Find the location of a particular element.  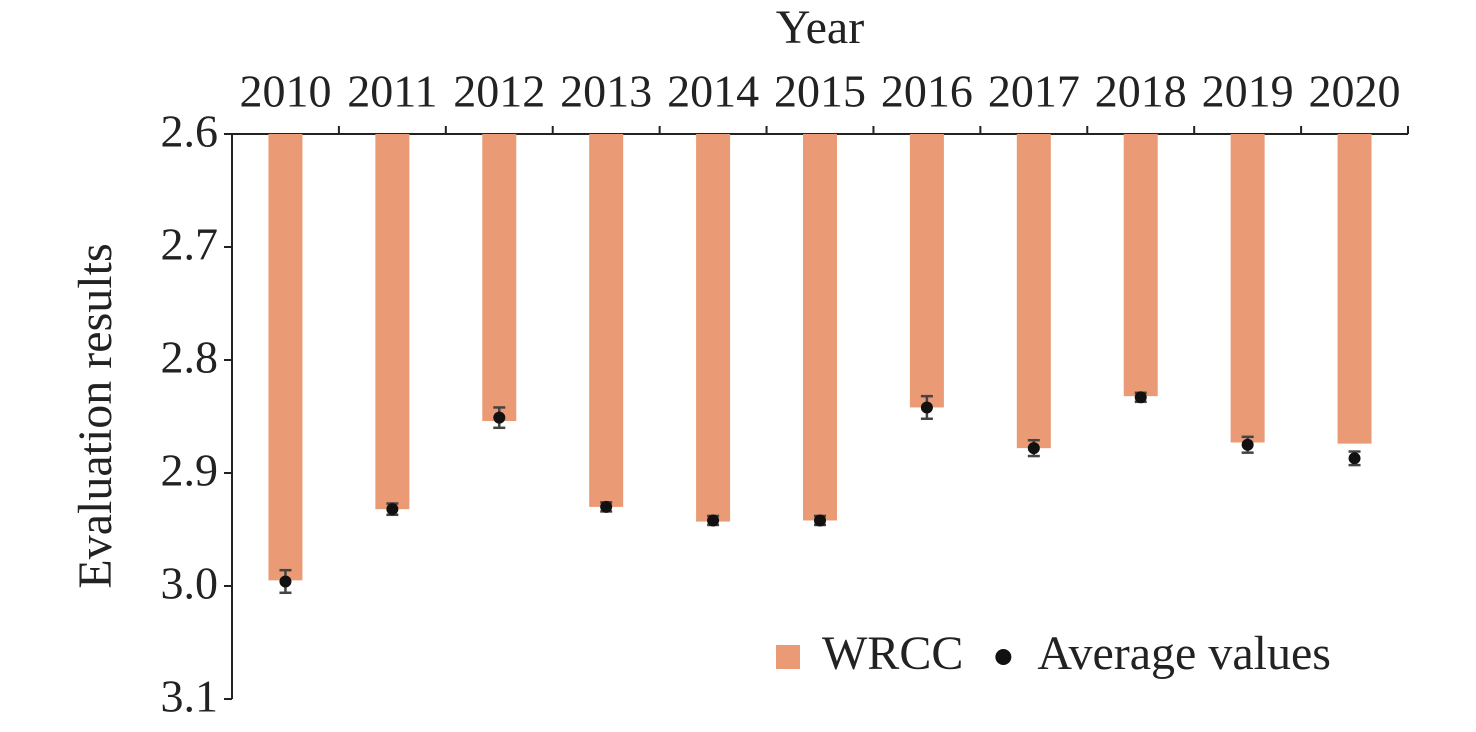

x-tick-label: 2016 is located at coordinates (927, 91).